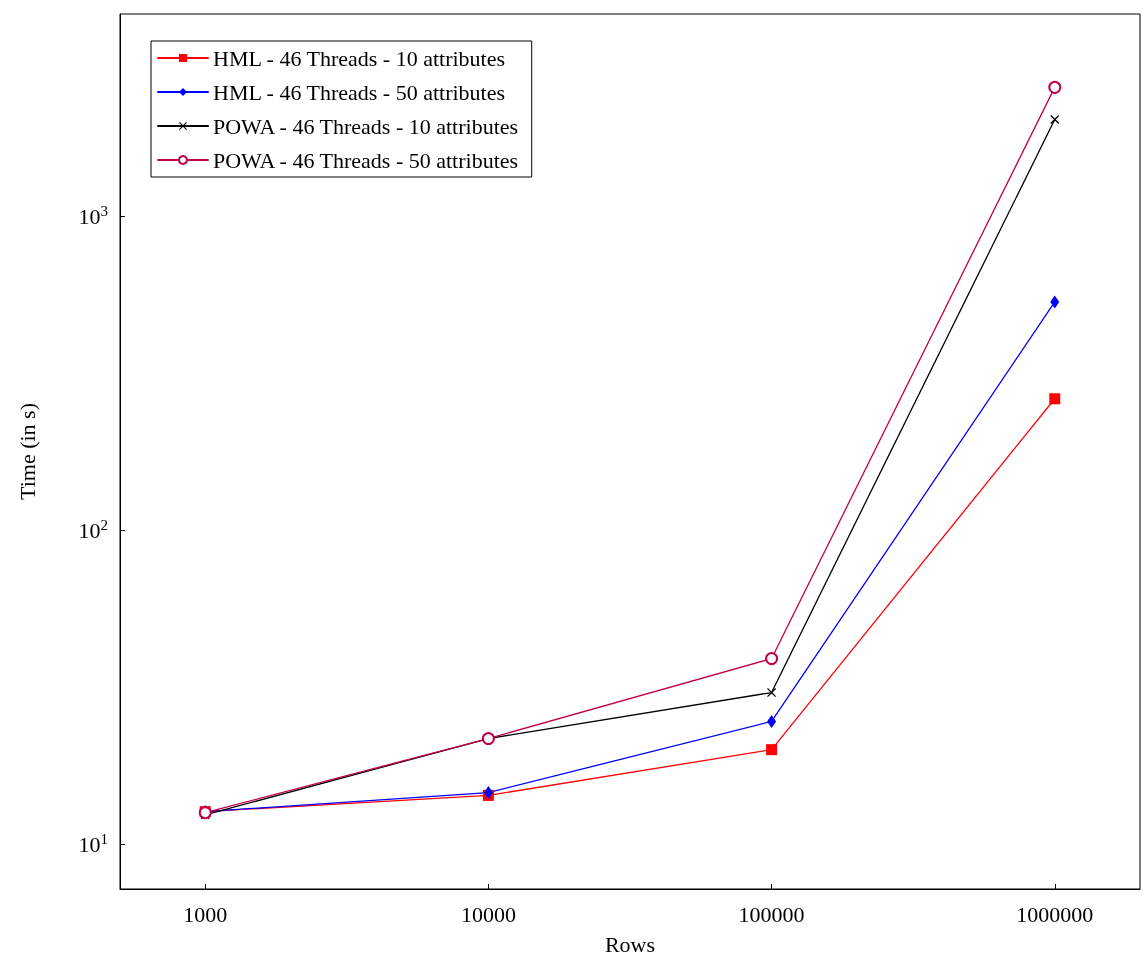  What do you see at coordinates (771, 914) in the screenshot?
I see `x-tick-label: 100000` at bounding box center [771, 914].